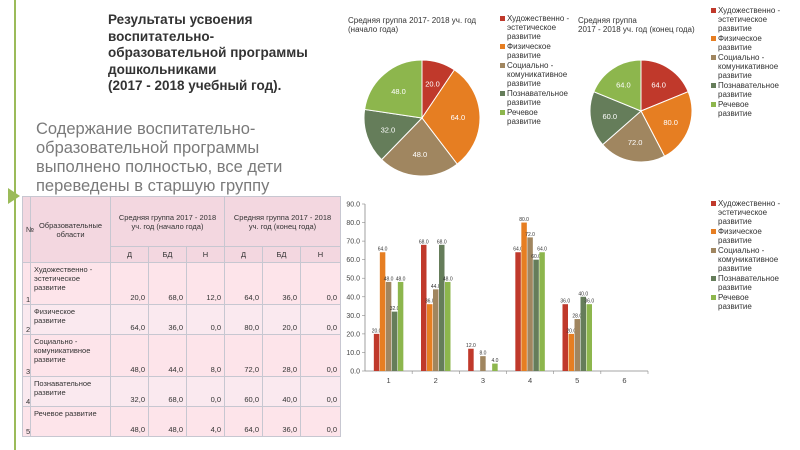  Describe the element at coordinates (243, 254) in the screenshot. I see `th-sub-d2: Д` at that location.